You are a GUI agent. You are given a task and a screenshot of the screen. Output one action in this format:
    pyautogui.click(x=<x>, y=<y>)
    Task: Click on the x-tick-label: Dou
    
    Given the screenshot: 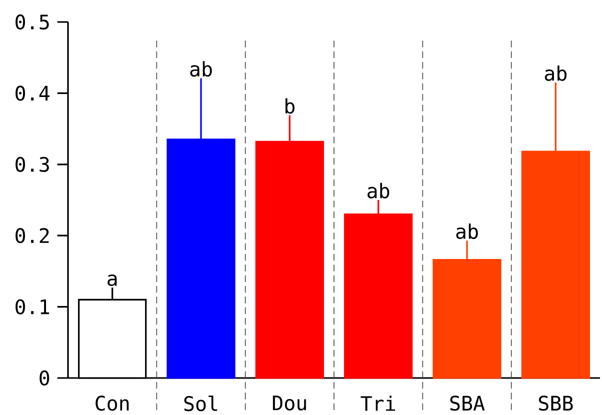 What is the action you would take?
    pyautogui.click(x=289, y=403)
    